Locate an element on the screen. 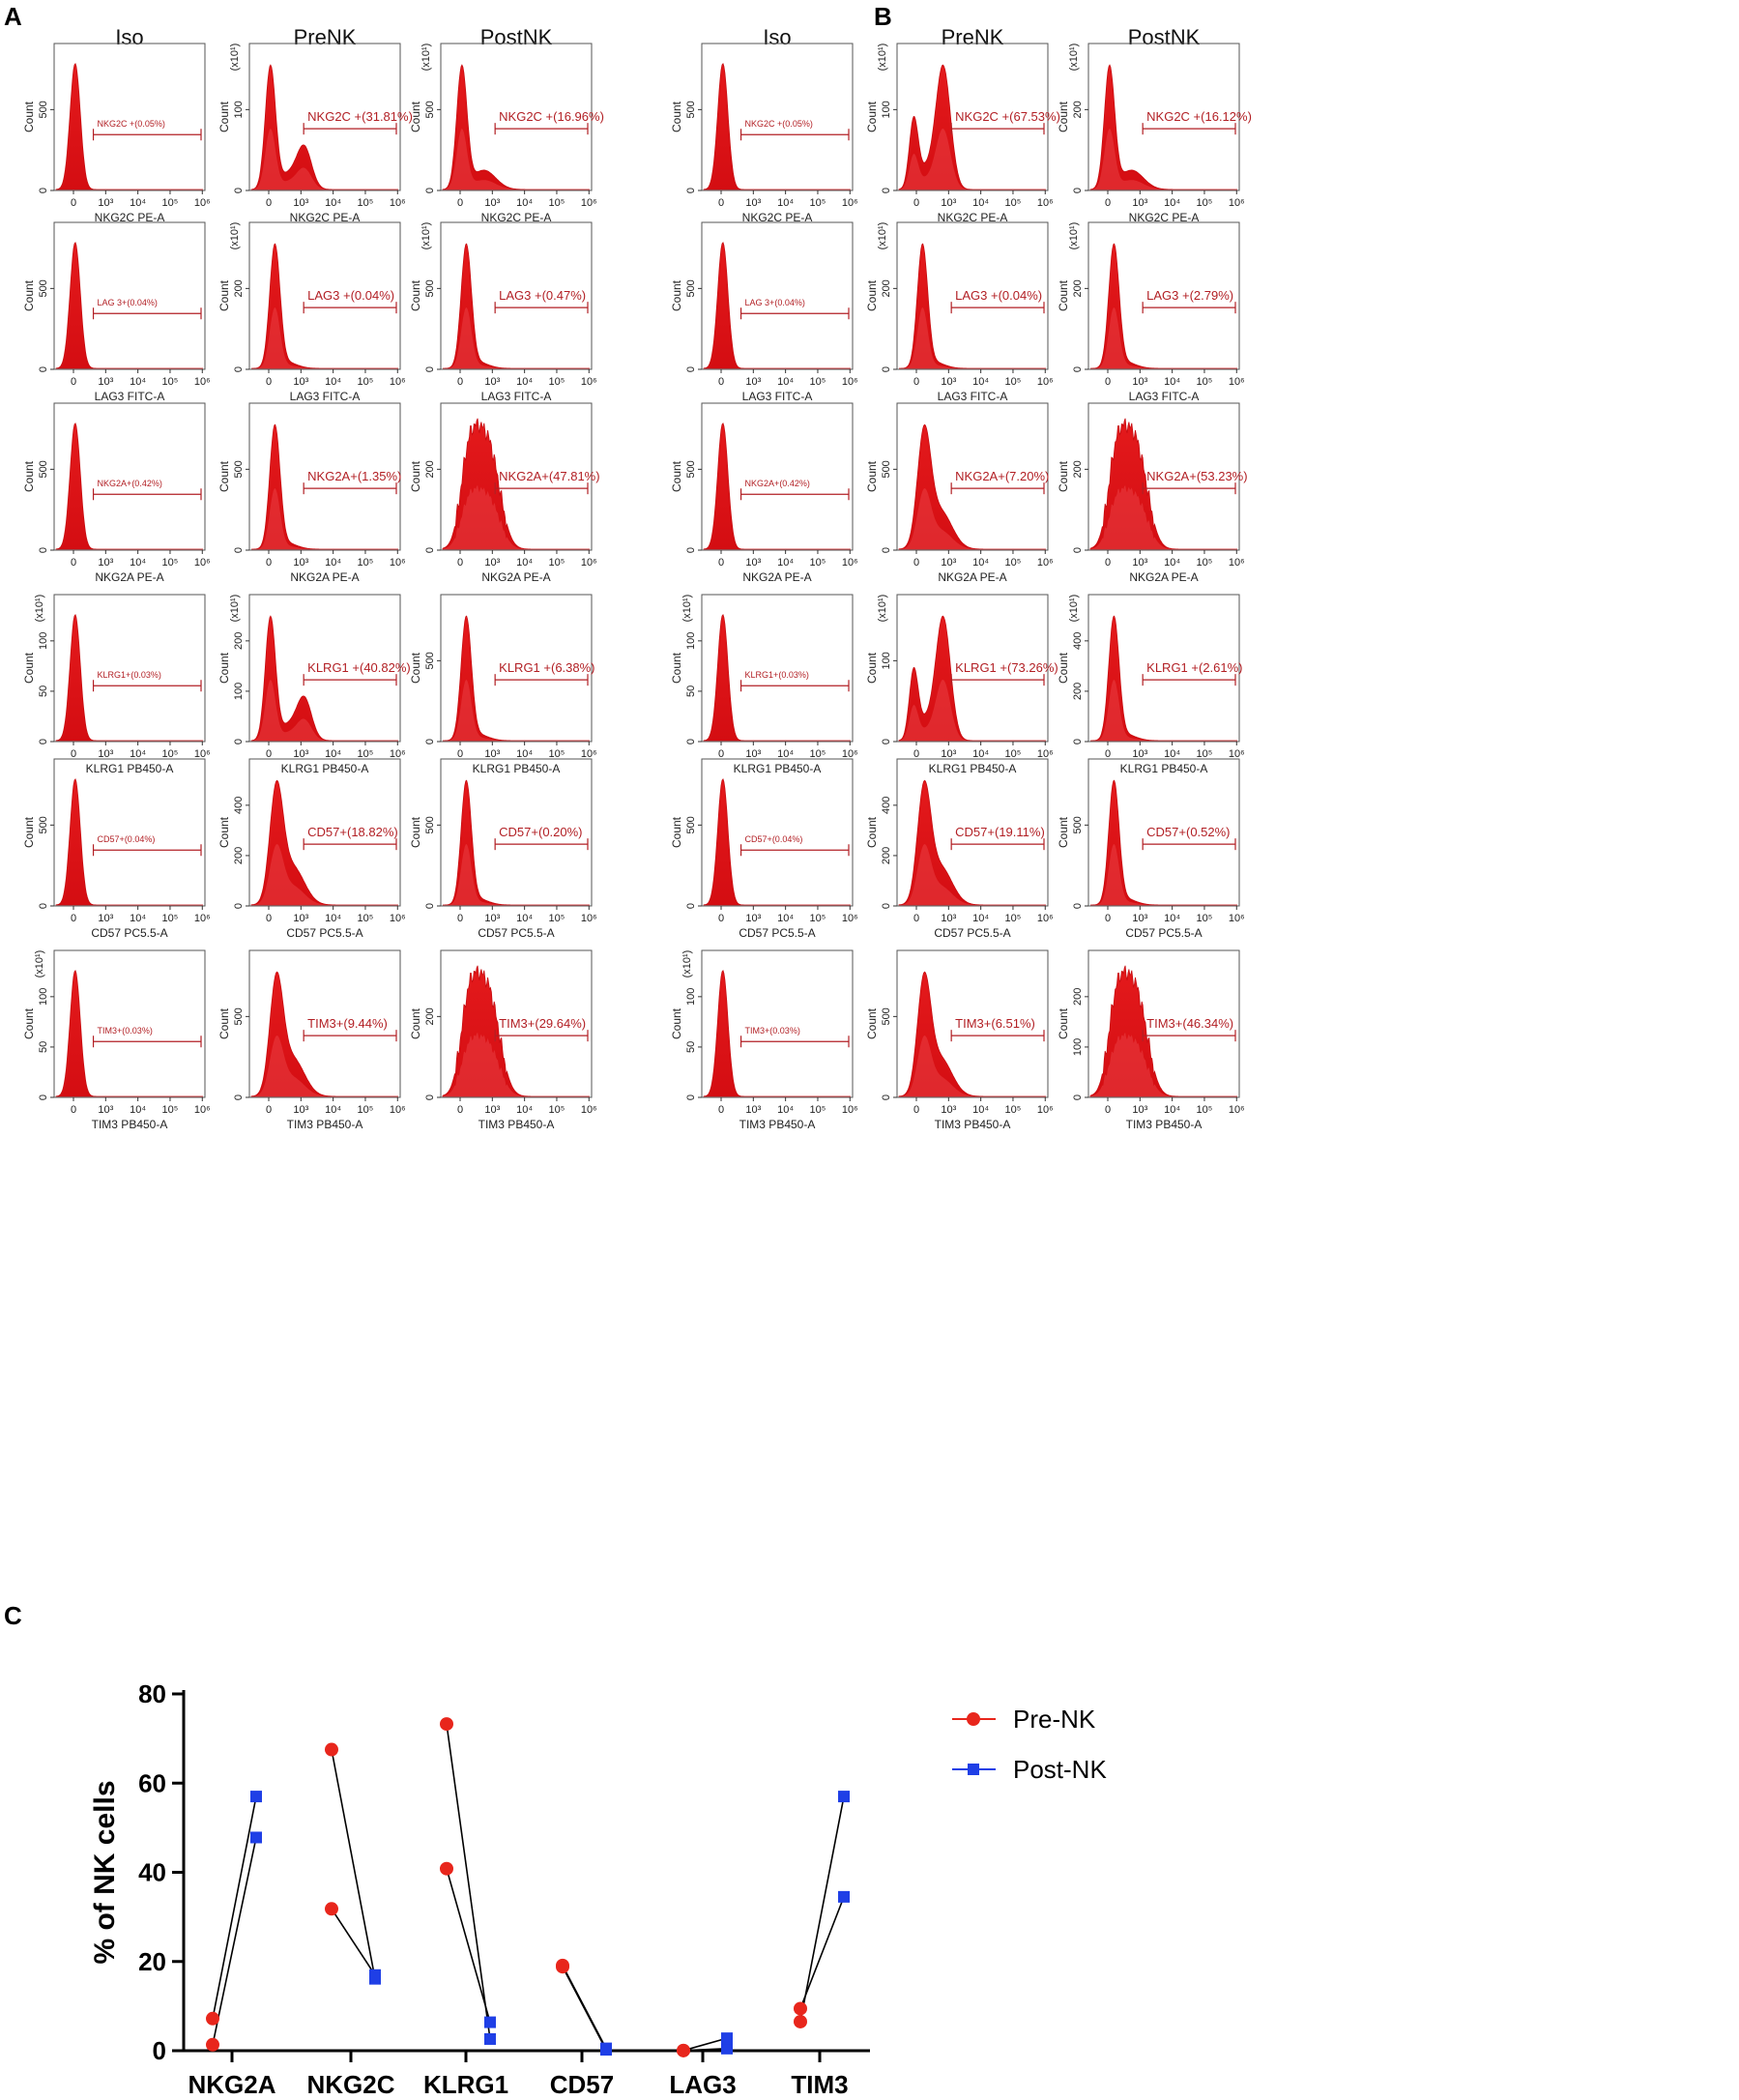 The width and height of the screenshot is (1739, 2100). legend-label: Post-NK is located at coordinates (1060, 1769).